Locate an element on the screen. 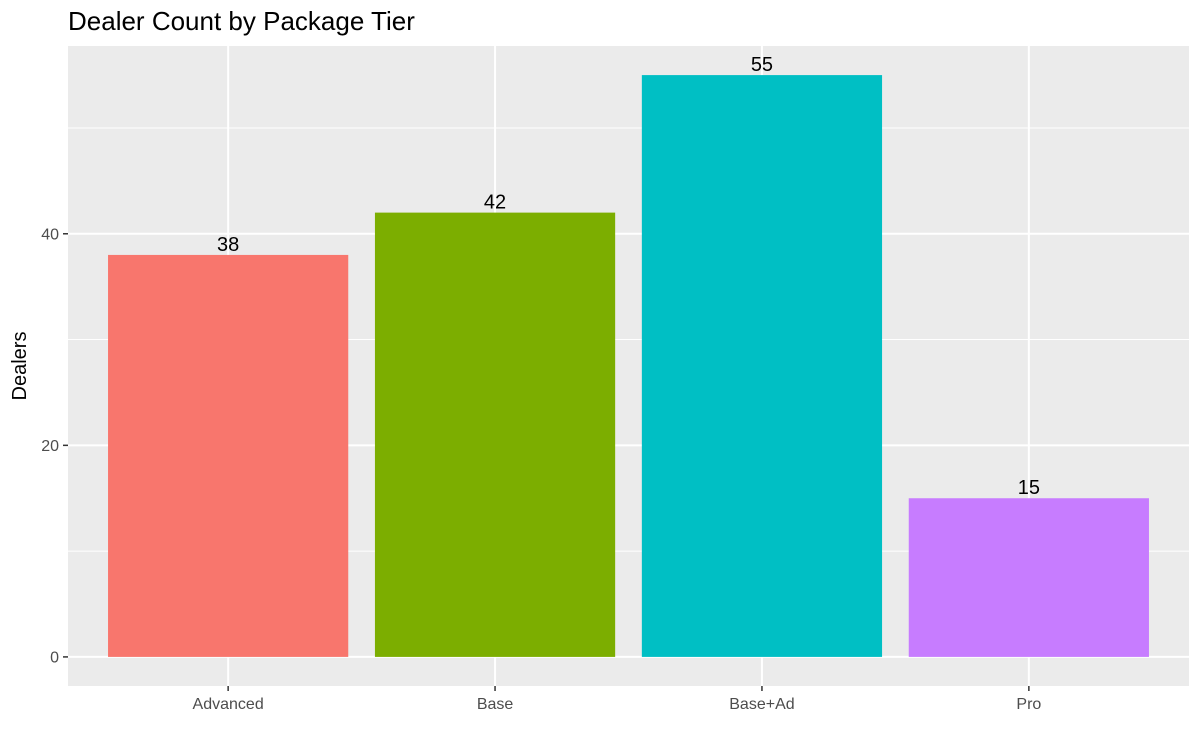 This screenshot has width=1200, height=750. data-label: 38 is located at coordinates (228, 245).